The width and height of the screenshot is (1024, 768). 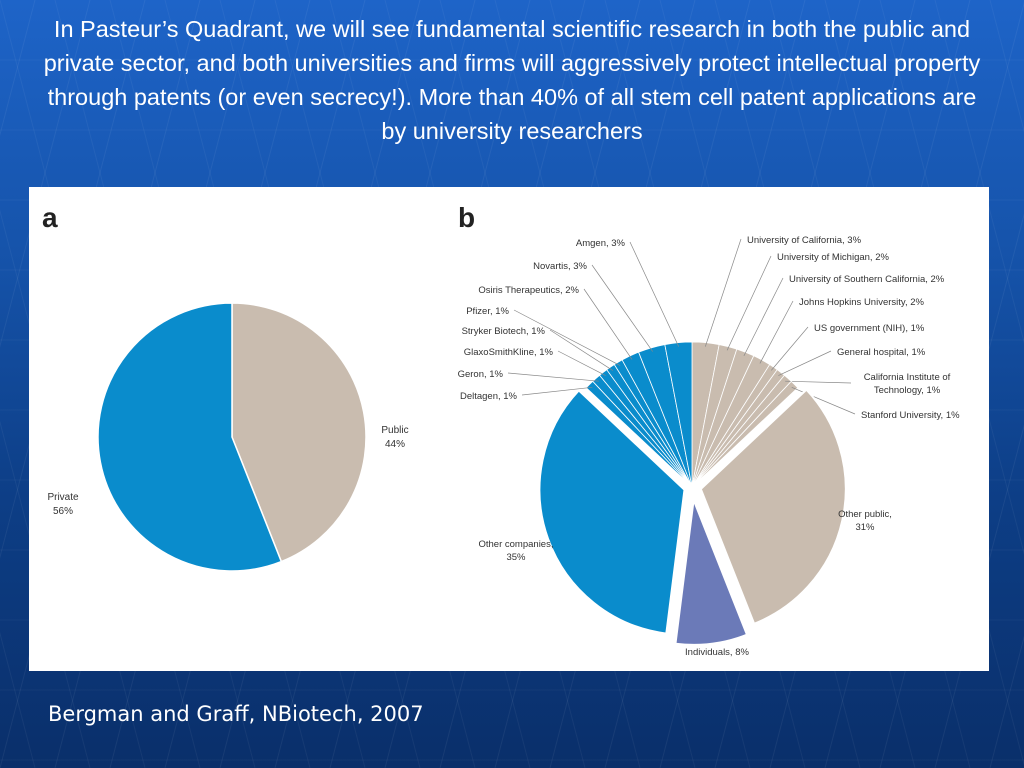 What do you see at coordinates (63, 497) in the screenshot?
I see `slice-label-private: Private` at bounding box center [63, 497].